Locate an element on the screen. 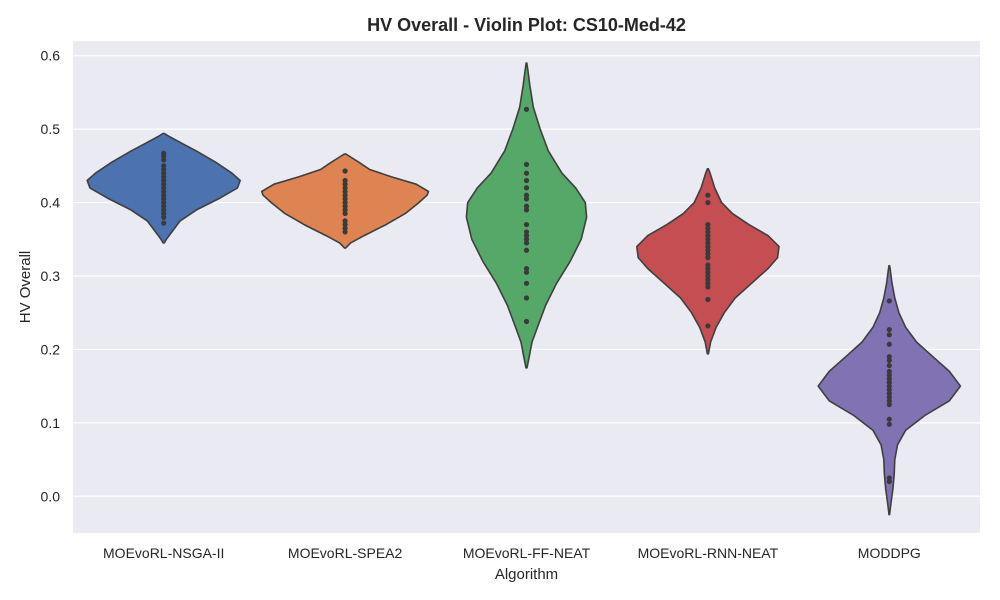  x-tick-label: MODDPG is located at coordinates (889, 553).